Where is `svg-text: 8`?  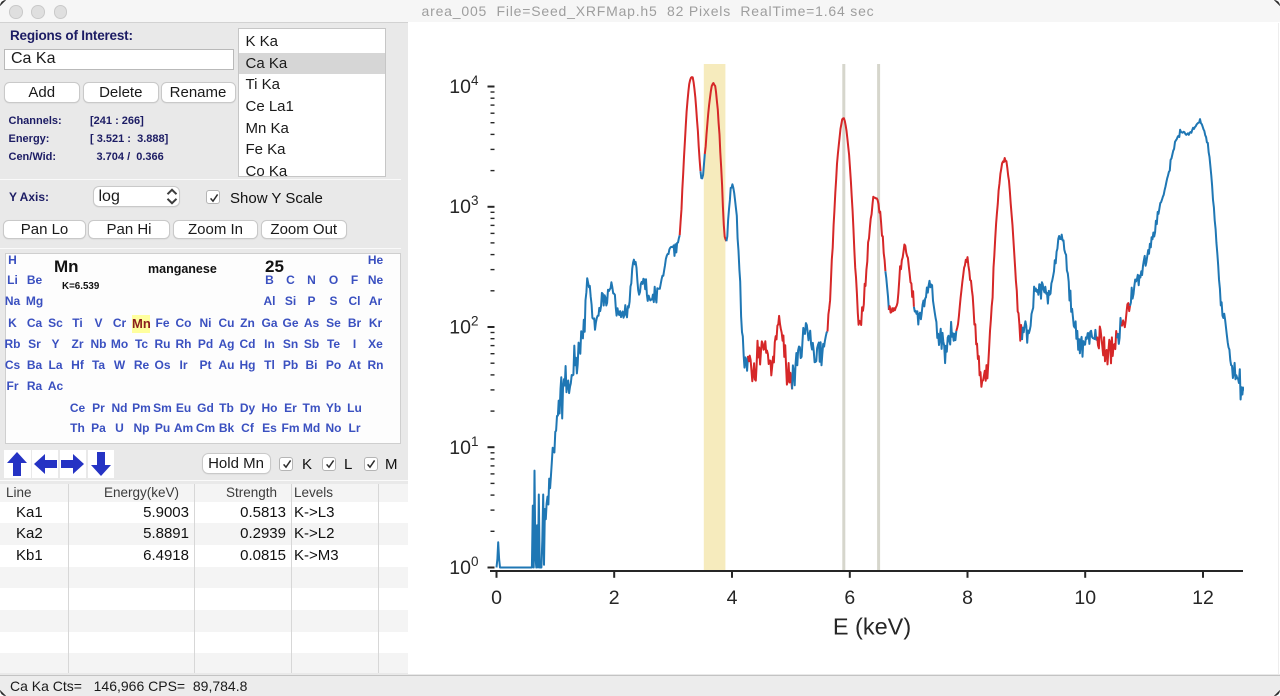
svg-text: 8 is located at coordinates (967, 598).